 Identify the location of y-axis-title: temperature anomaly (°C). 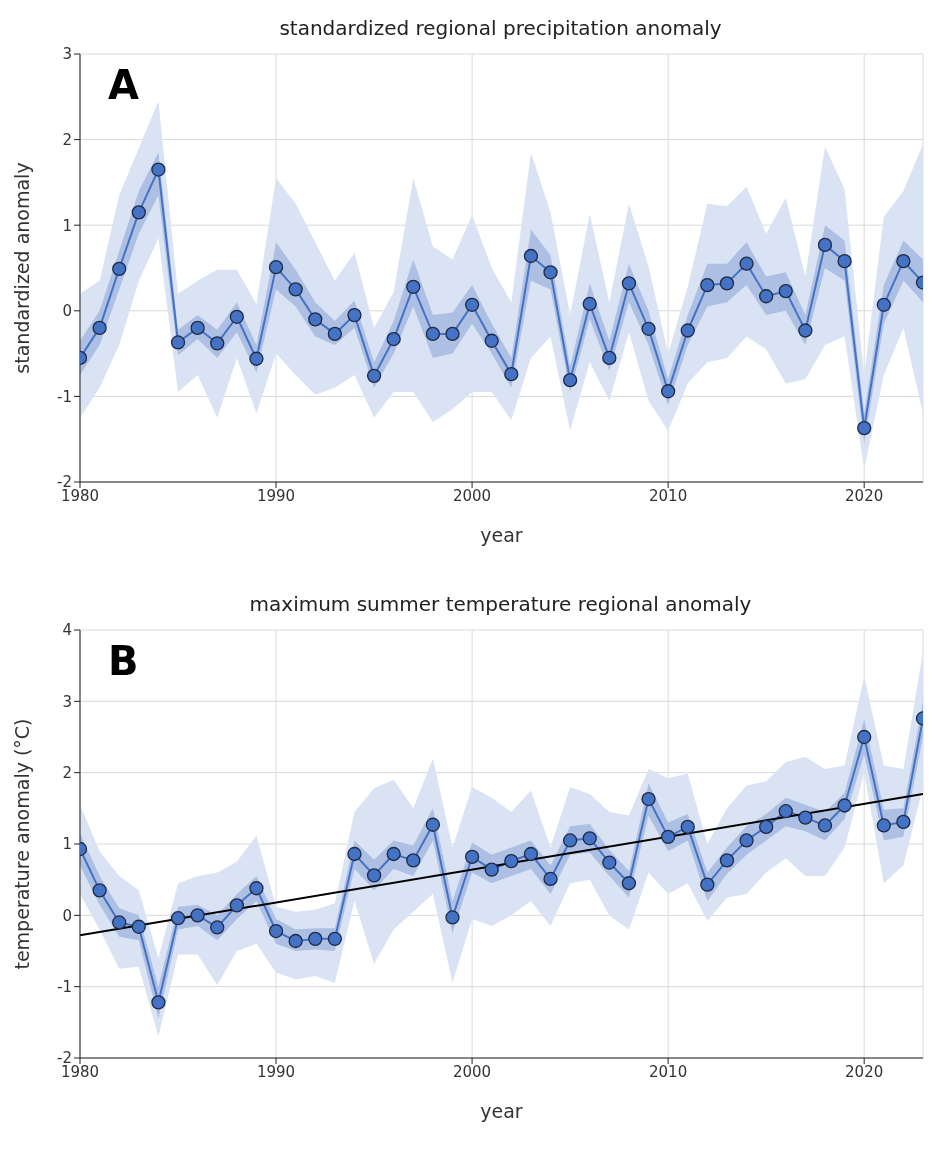
(21, 844).